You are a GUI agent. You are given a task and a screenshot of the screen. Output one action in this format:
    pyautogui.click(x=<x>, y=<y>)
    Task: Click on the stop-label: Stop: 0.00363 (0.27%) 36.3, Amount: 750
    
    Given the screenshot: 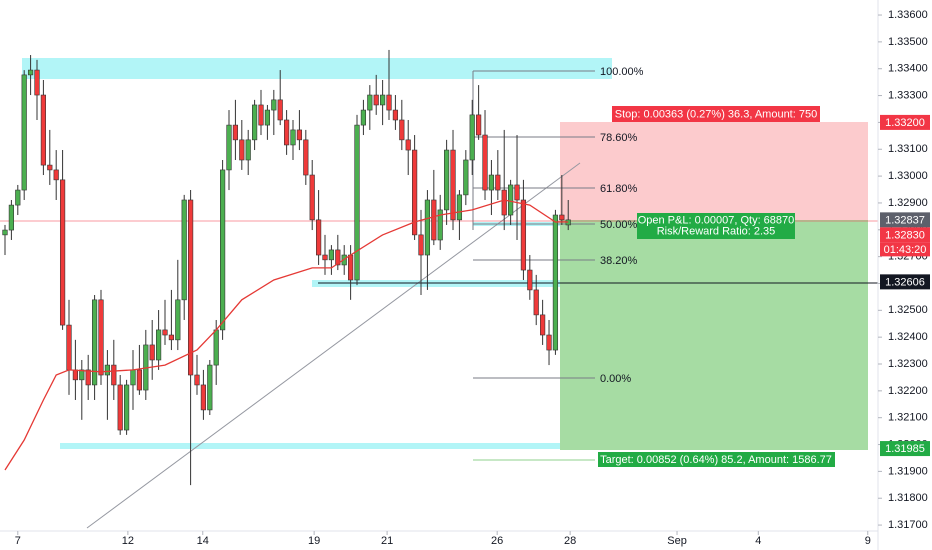 What is the action you would take?
    pyautogui.click(x=716, y=114)
    